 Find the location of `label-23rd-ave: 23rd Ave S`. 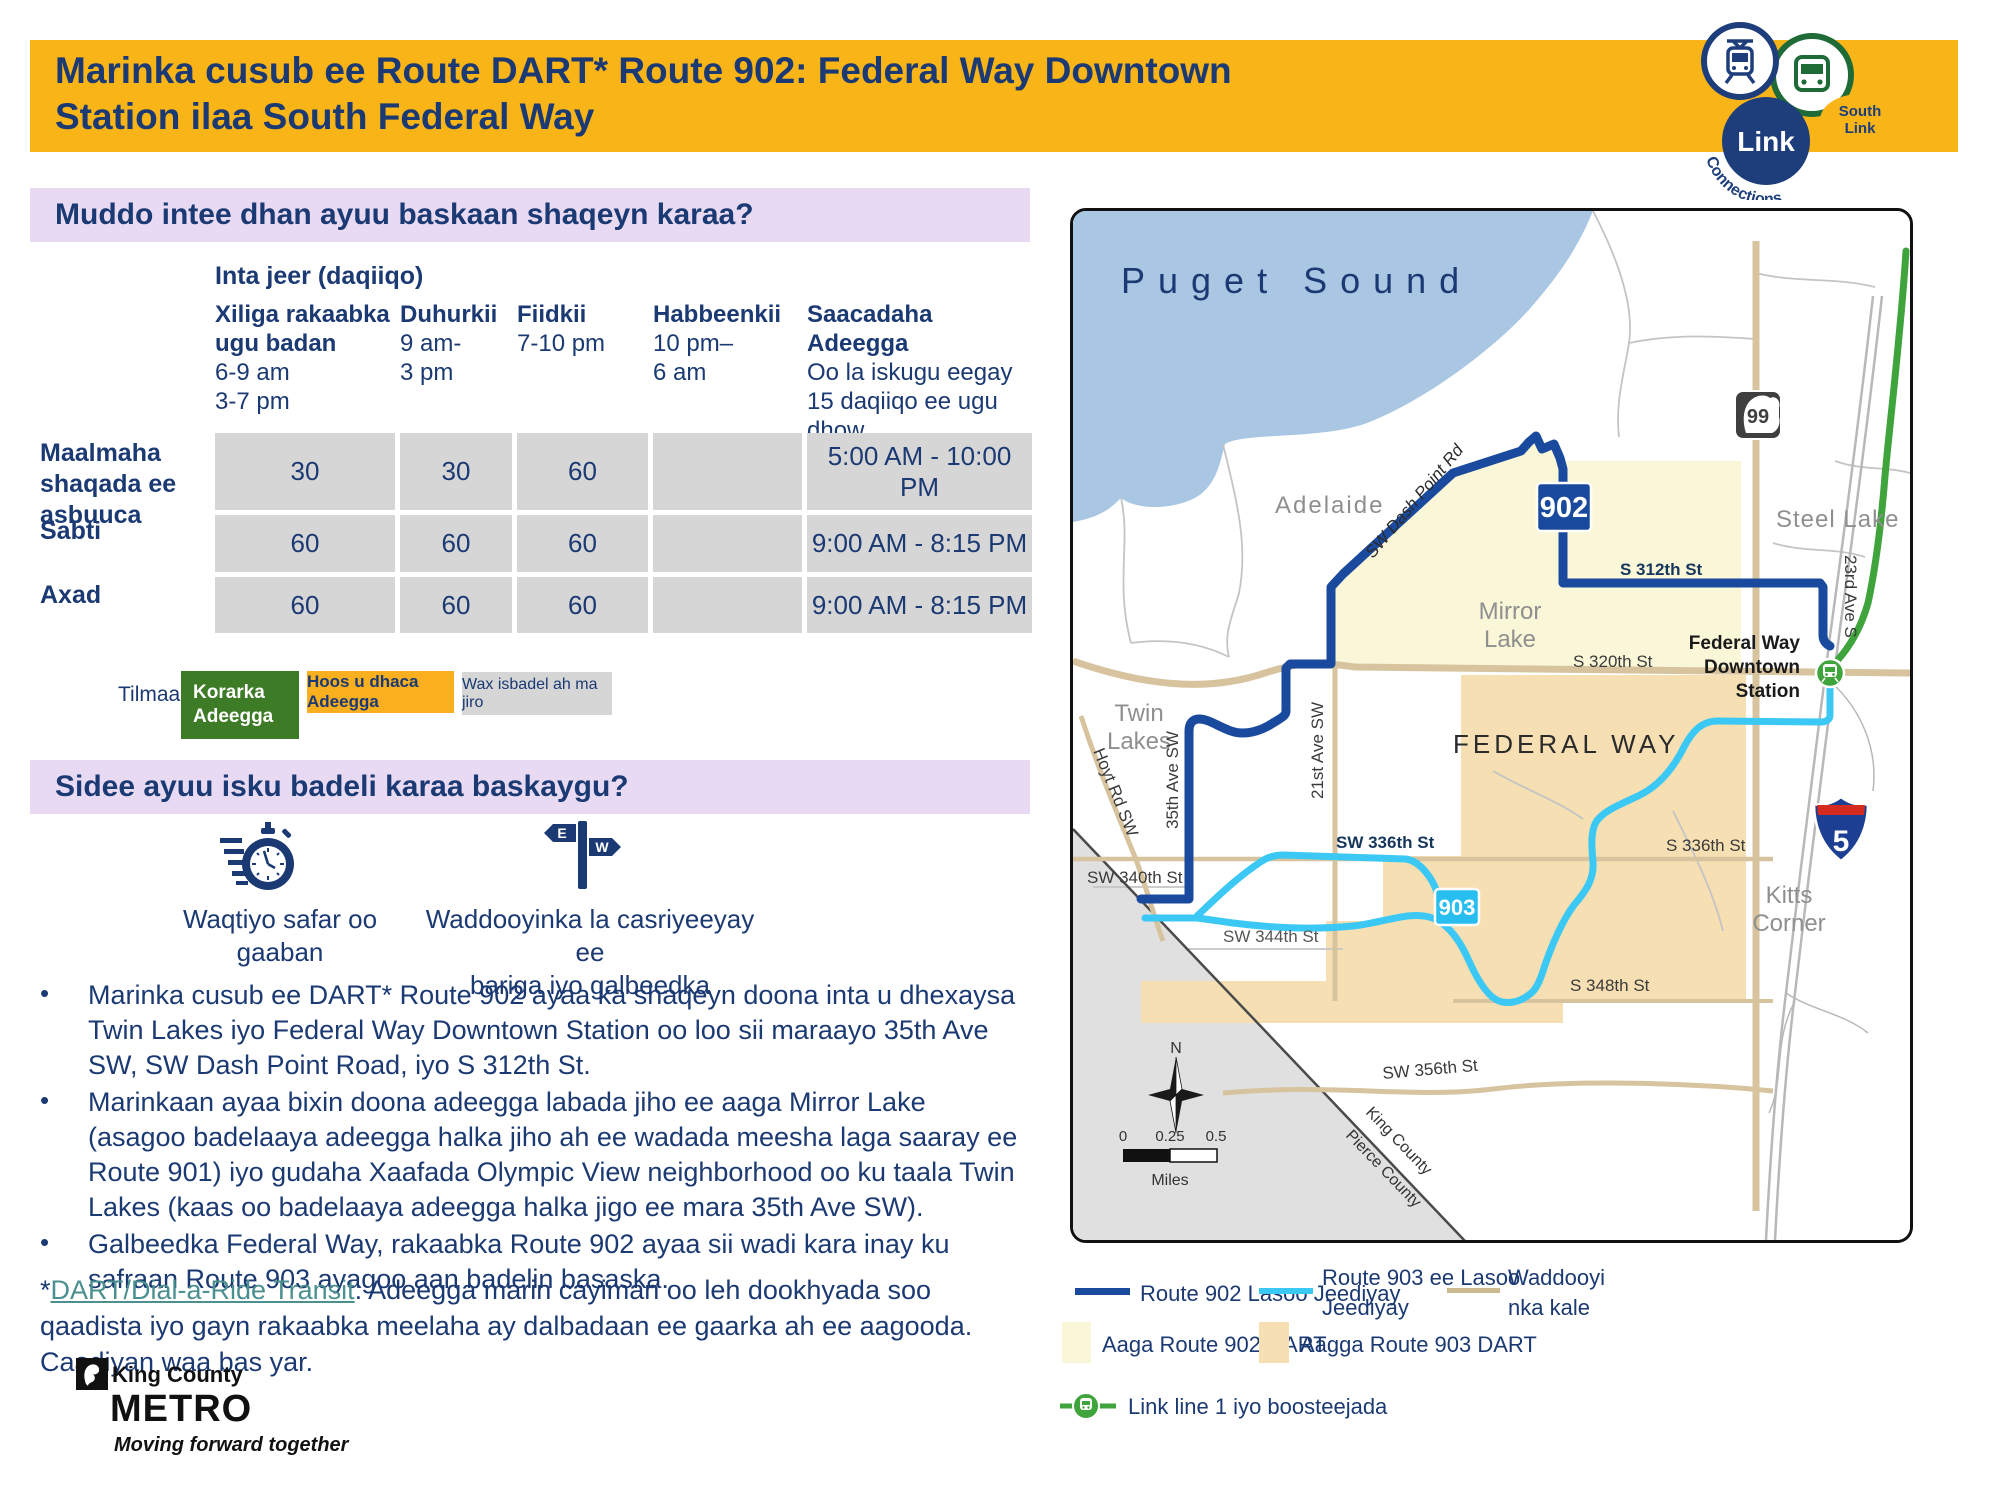

label-23rd-ave: 23rd Ave S is located at coordinates (1850, 596).